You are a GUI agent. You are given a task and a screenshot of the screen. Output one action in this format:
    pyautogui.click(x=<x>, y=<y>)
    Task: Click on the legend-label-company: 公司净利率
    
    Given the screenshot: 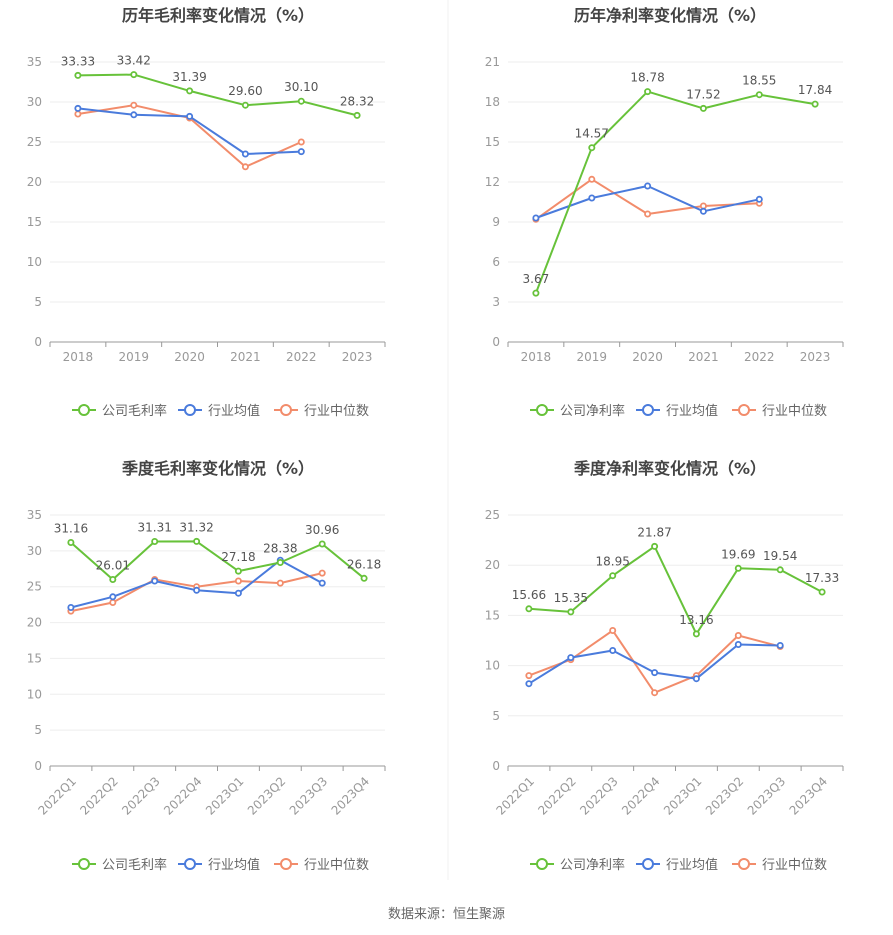 What is the action you would take?
    pyautogui.click(x=592, y=865)
    